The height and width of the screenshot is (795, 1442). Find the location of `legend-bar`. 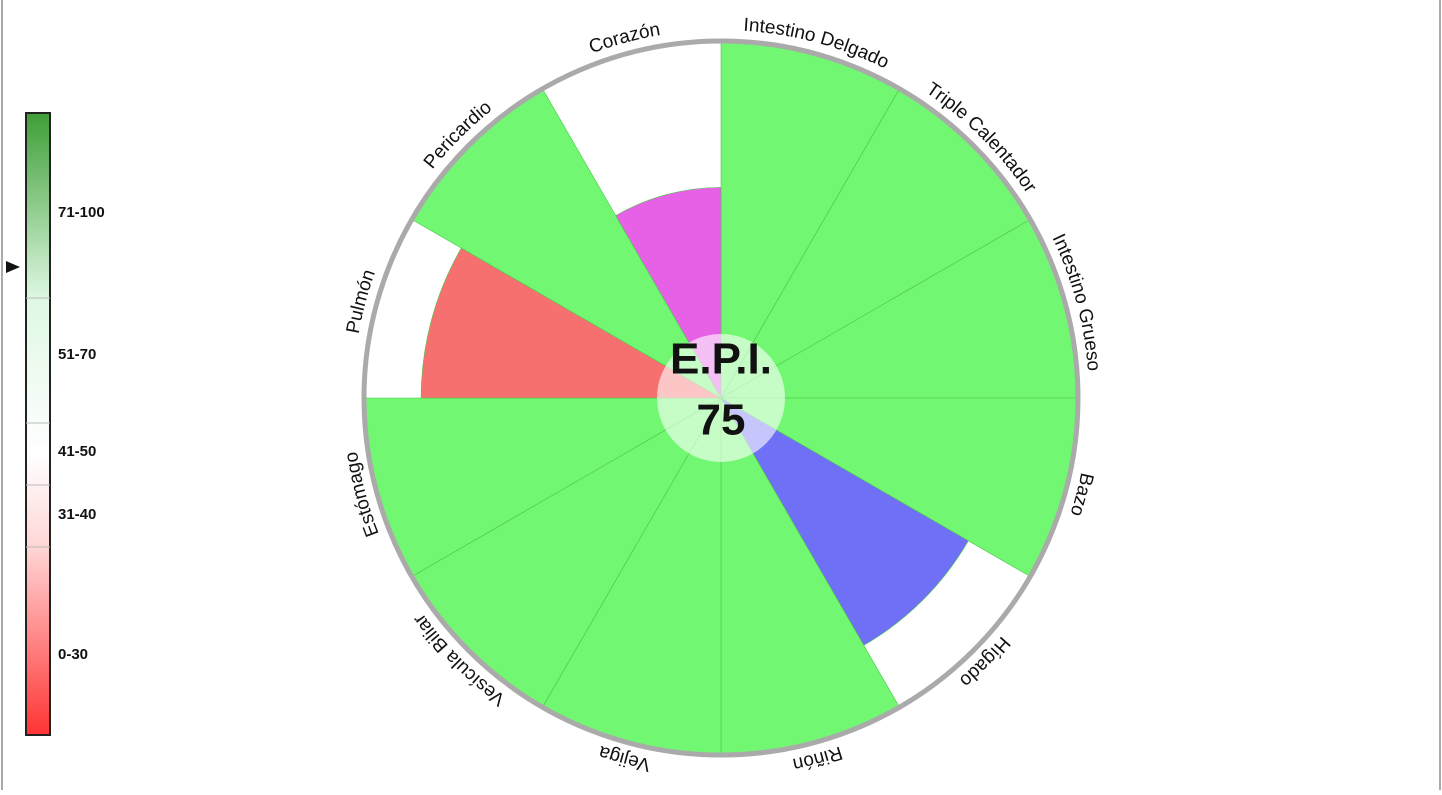

legend-bar is located at coordinates (38, 424).